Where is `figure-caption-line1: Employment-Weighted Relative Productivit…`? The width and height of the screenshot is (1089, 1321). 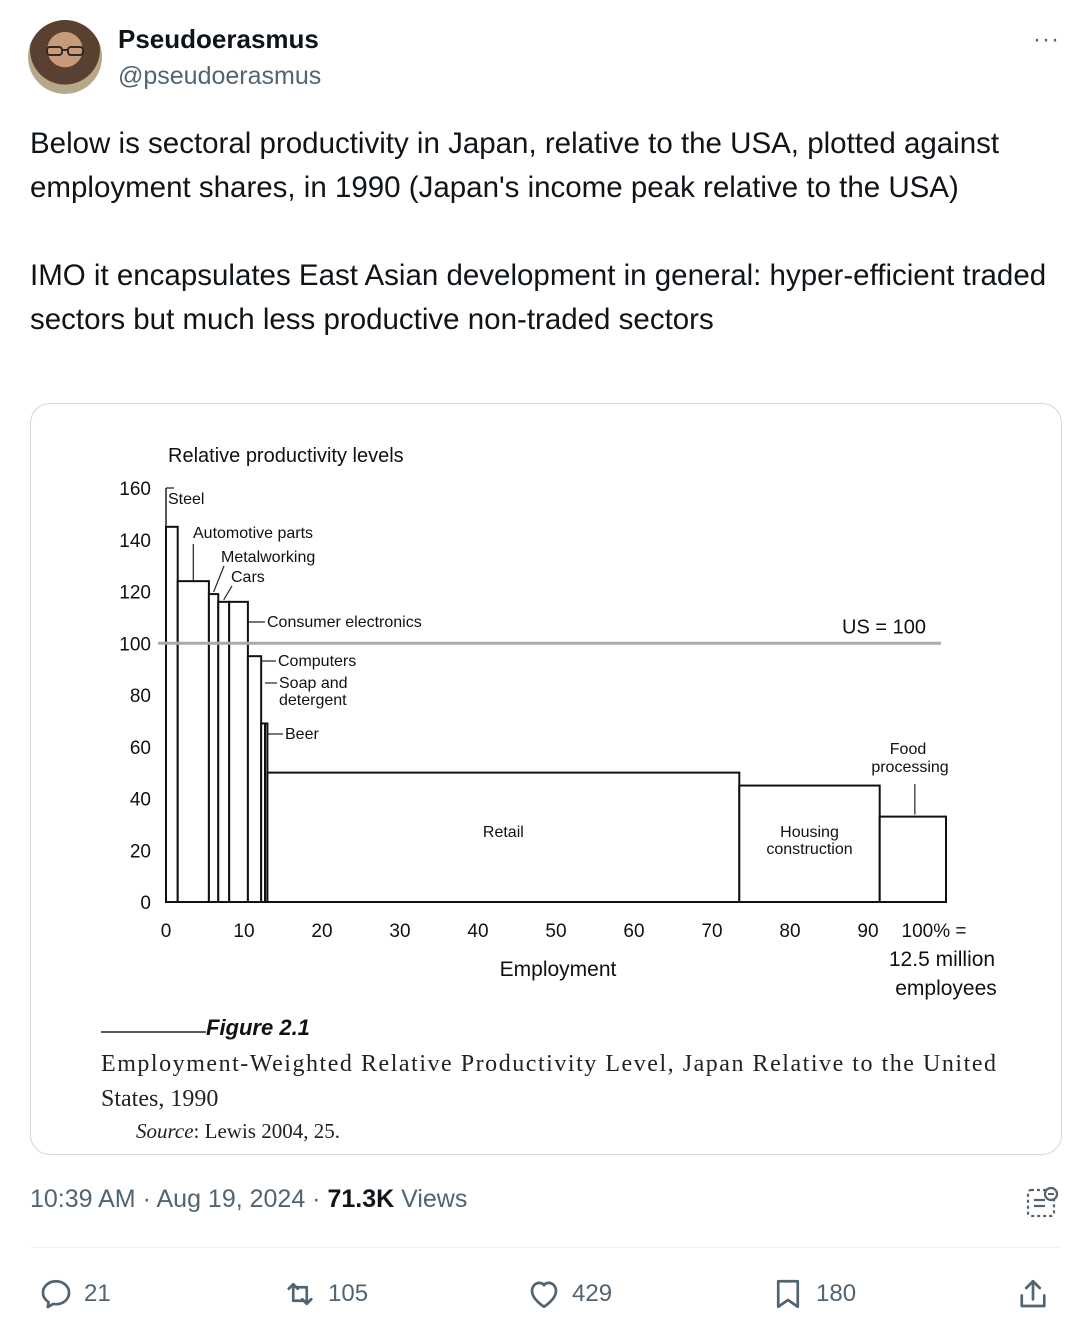 figure-caption-line1: Employment-Weighted Relative Productivit… is located at coordinates (548, 1064).